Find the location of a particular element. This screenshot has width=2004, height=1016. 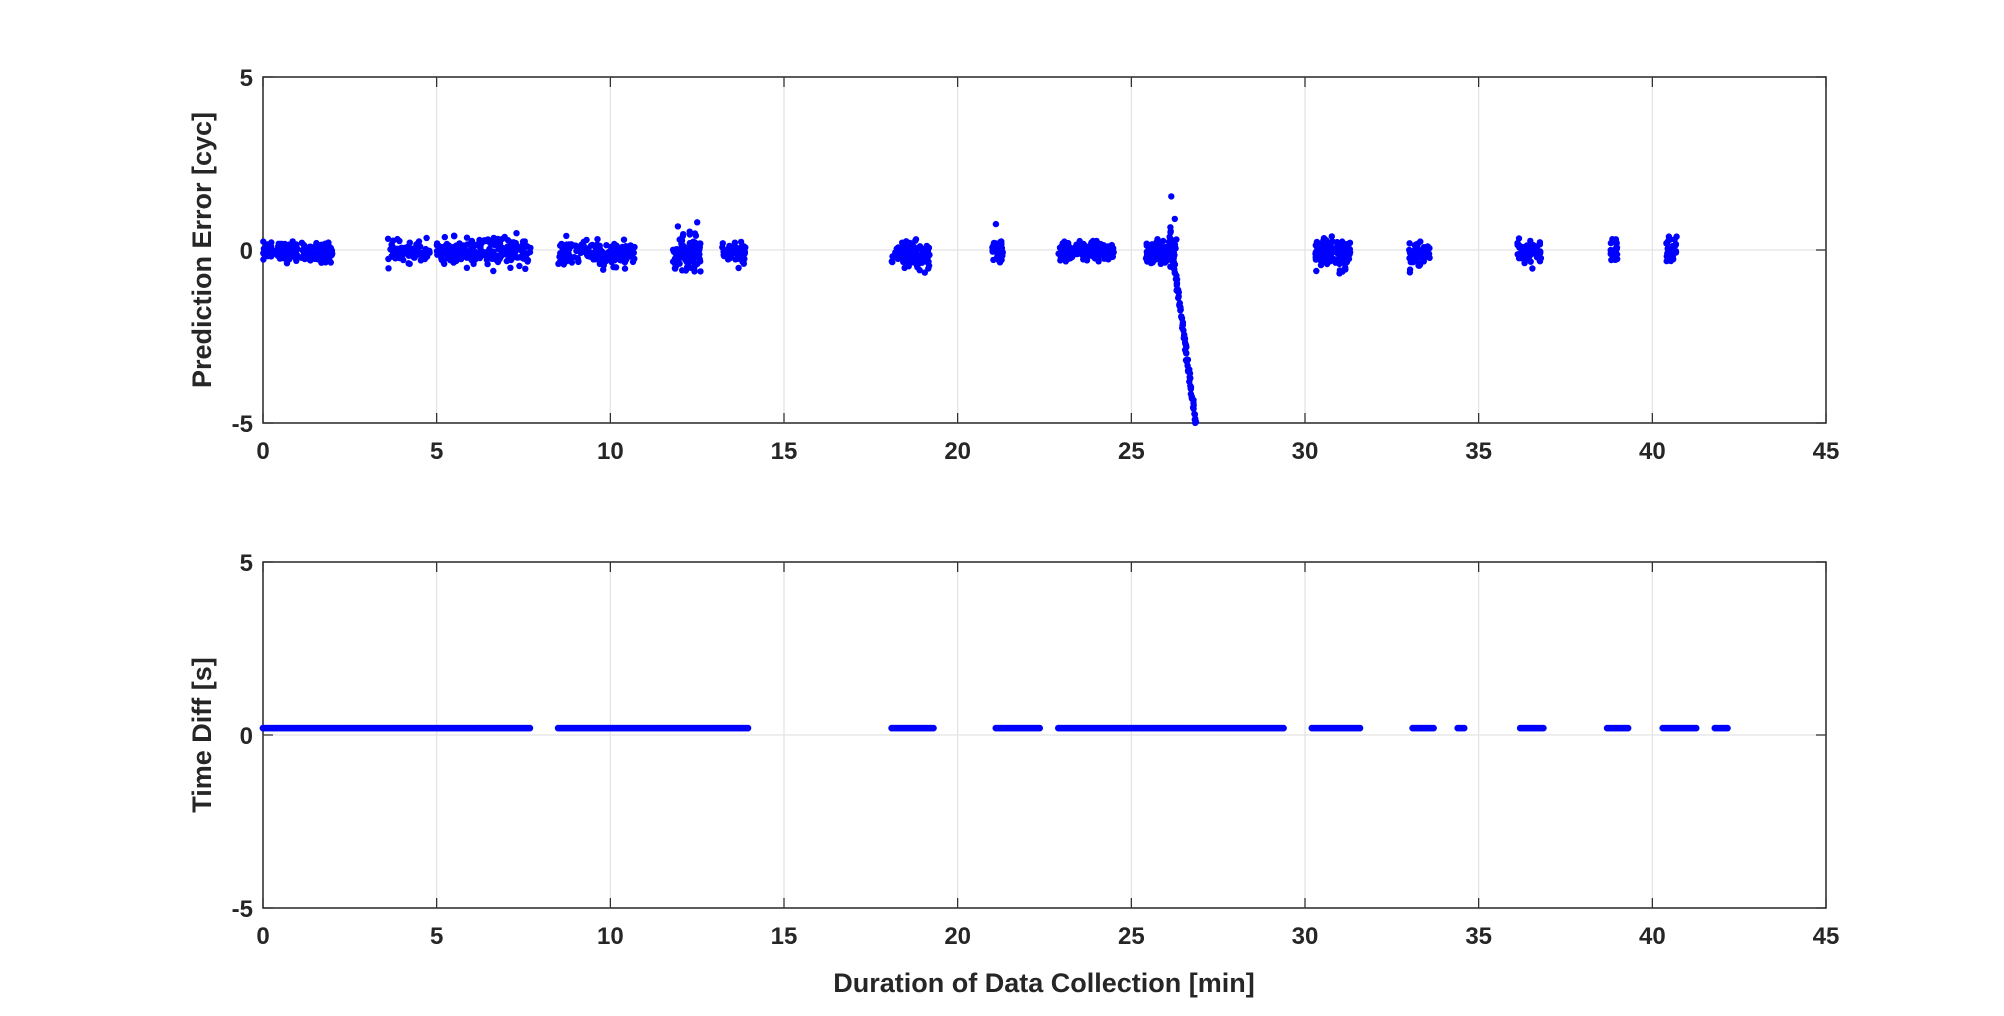

top-y-axis-label: Prediction Error [cyc] is located at coordinates (202, 250).